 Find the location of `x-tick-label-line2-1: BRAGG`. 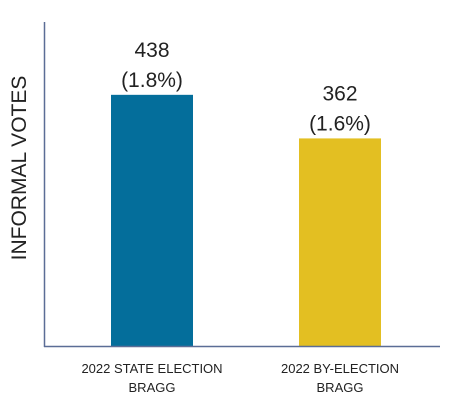

x-tick-label-line2-1: BRAGG is located at coordinates (152, 387).